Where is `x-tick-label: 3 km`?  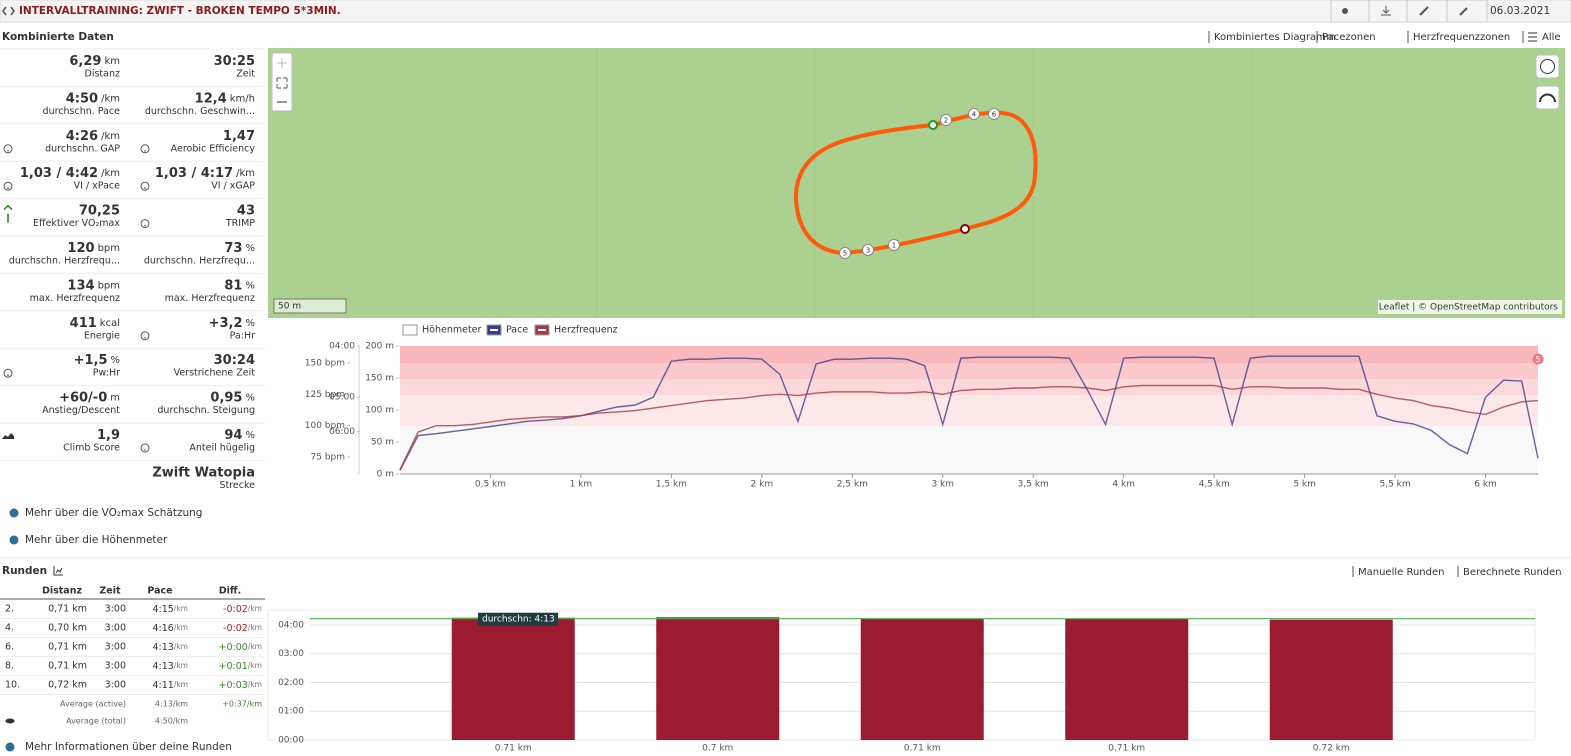 x-tick-label: 3 km is located at coordinates (942, 485).